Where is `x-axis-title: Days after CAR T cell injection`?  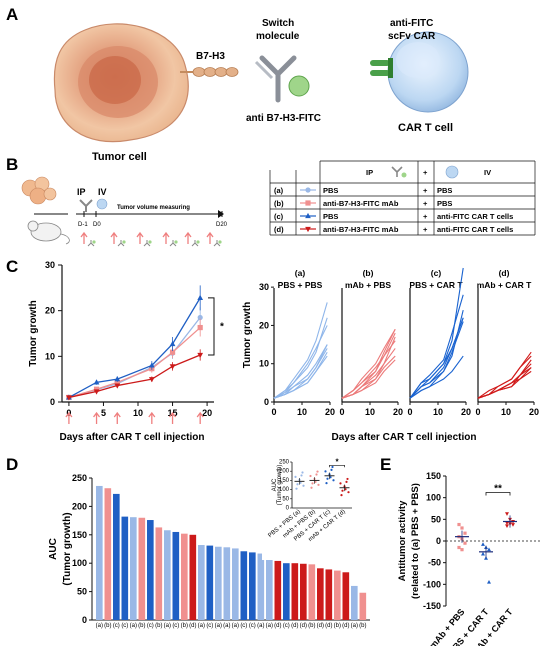
x-axis-title: Days after CAR T cell injection is located at coordinates (131, 437).